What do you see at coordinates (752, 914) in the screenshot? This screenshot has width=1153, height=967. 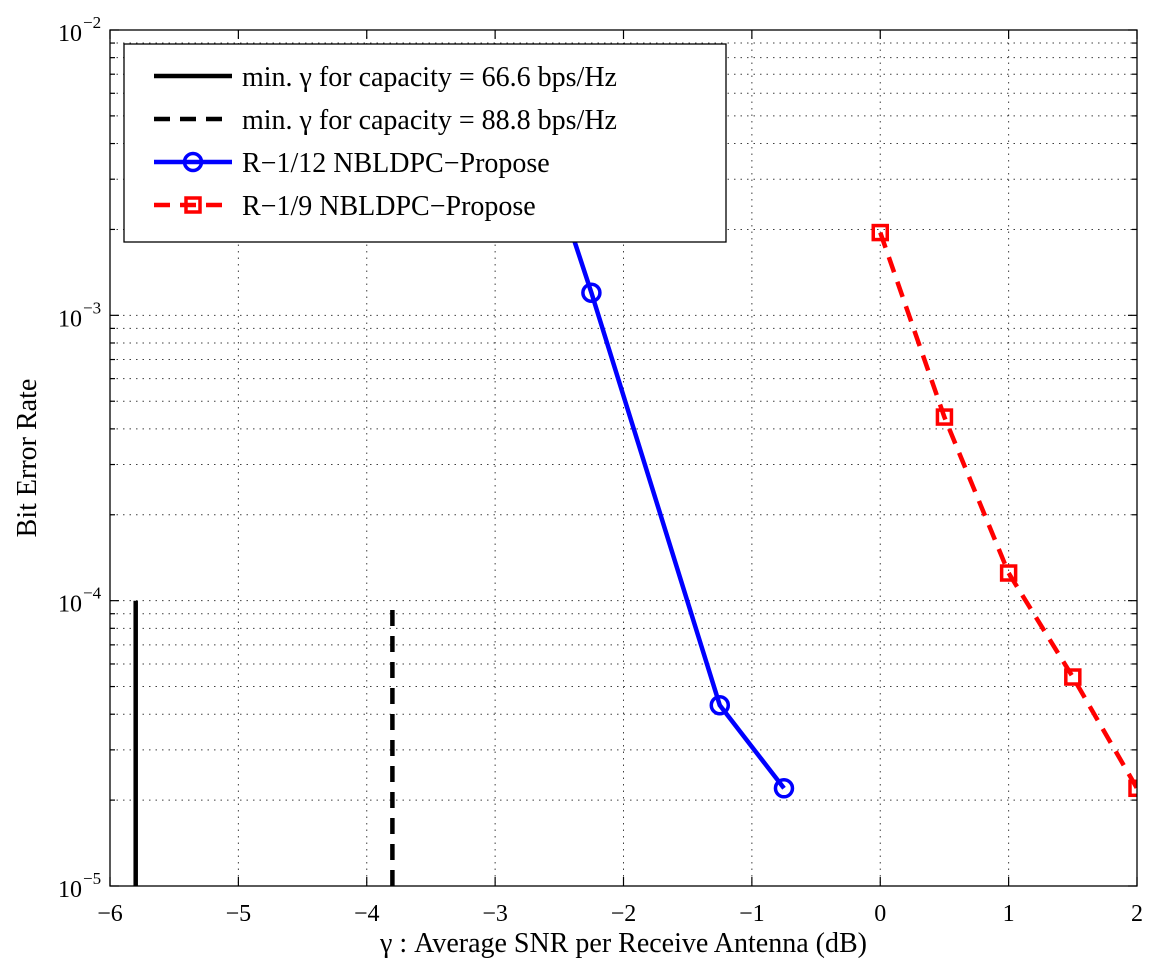 I see `x-tick-label: −1` at bounding box center [752, 914].